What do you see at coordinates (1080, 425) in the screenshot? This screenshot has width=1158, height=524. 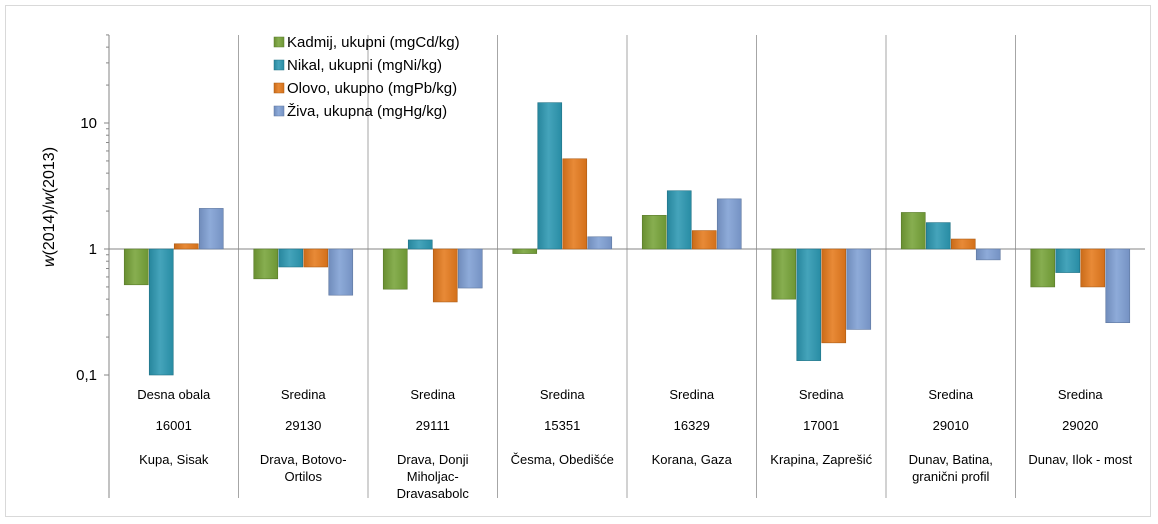 I see `category-code-label: 29020` at bounding box center [1080, 425].